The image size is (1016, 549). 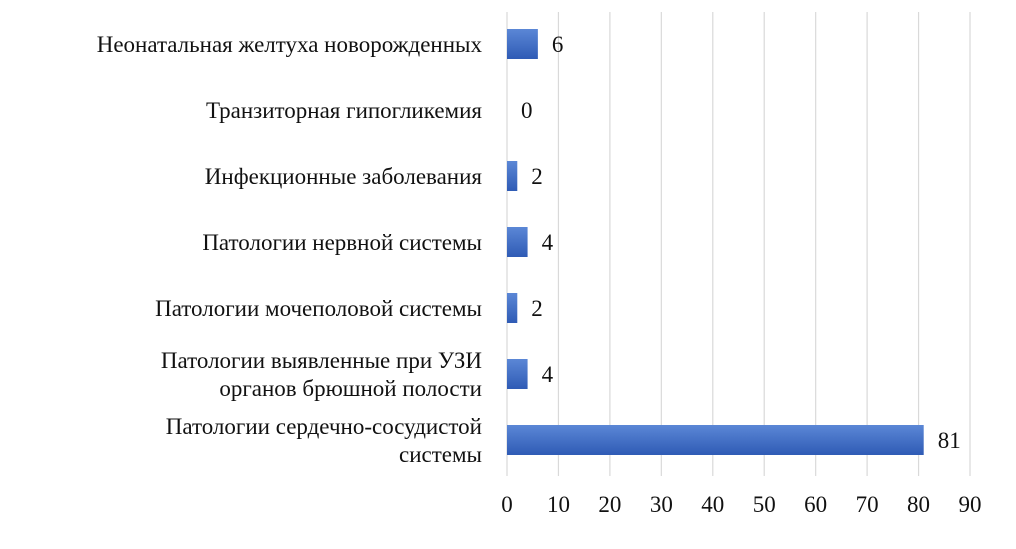 I want to click on category-label: Патологии выявленные при УЗИ, so click(x=321, y=360).